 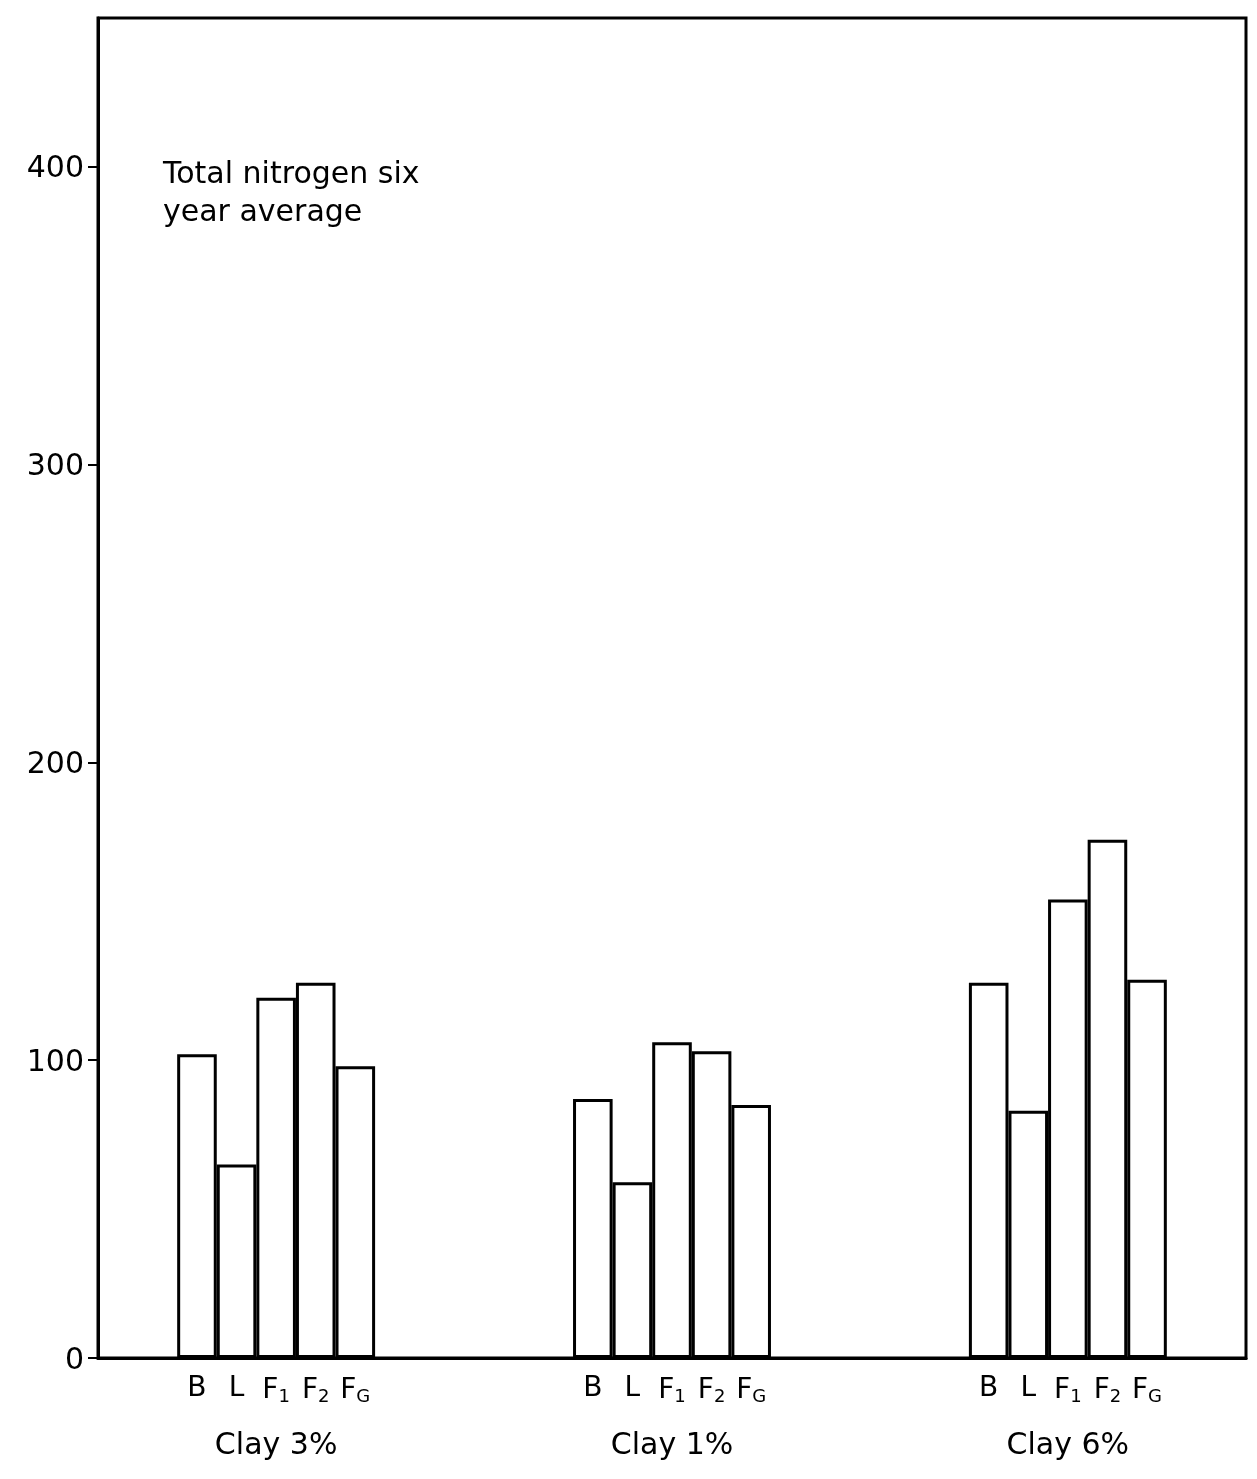 I want to click on y-tick-label: 100, so click(x=55, y=1060).